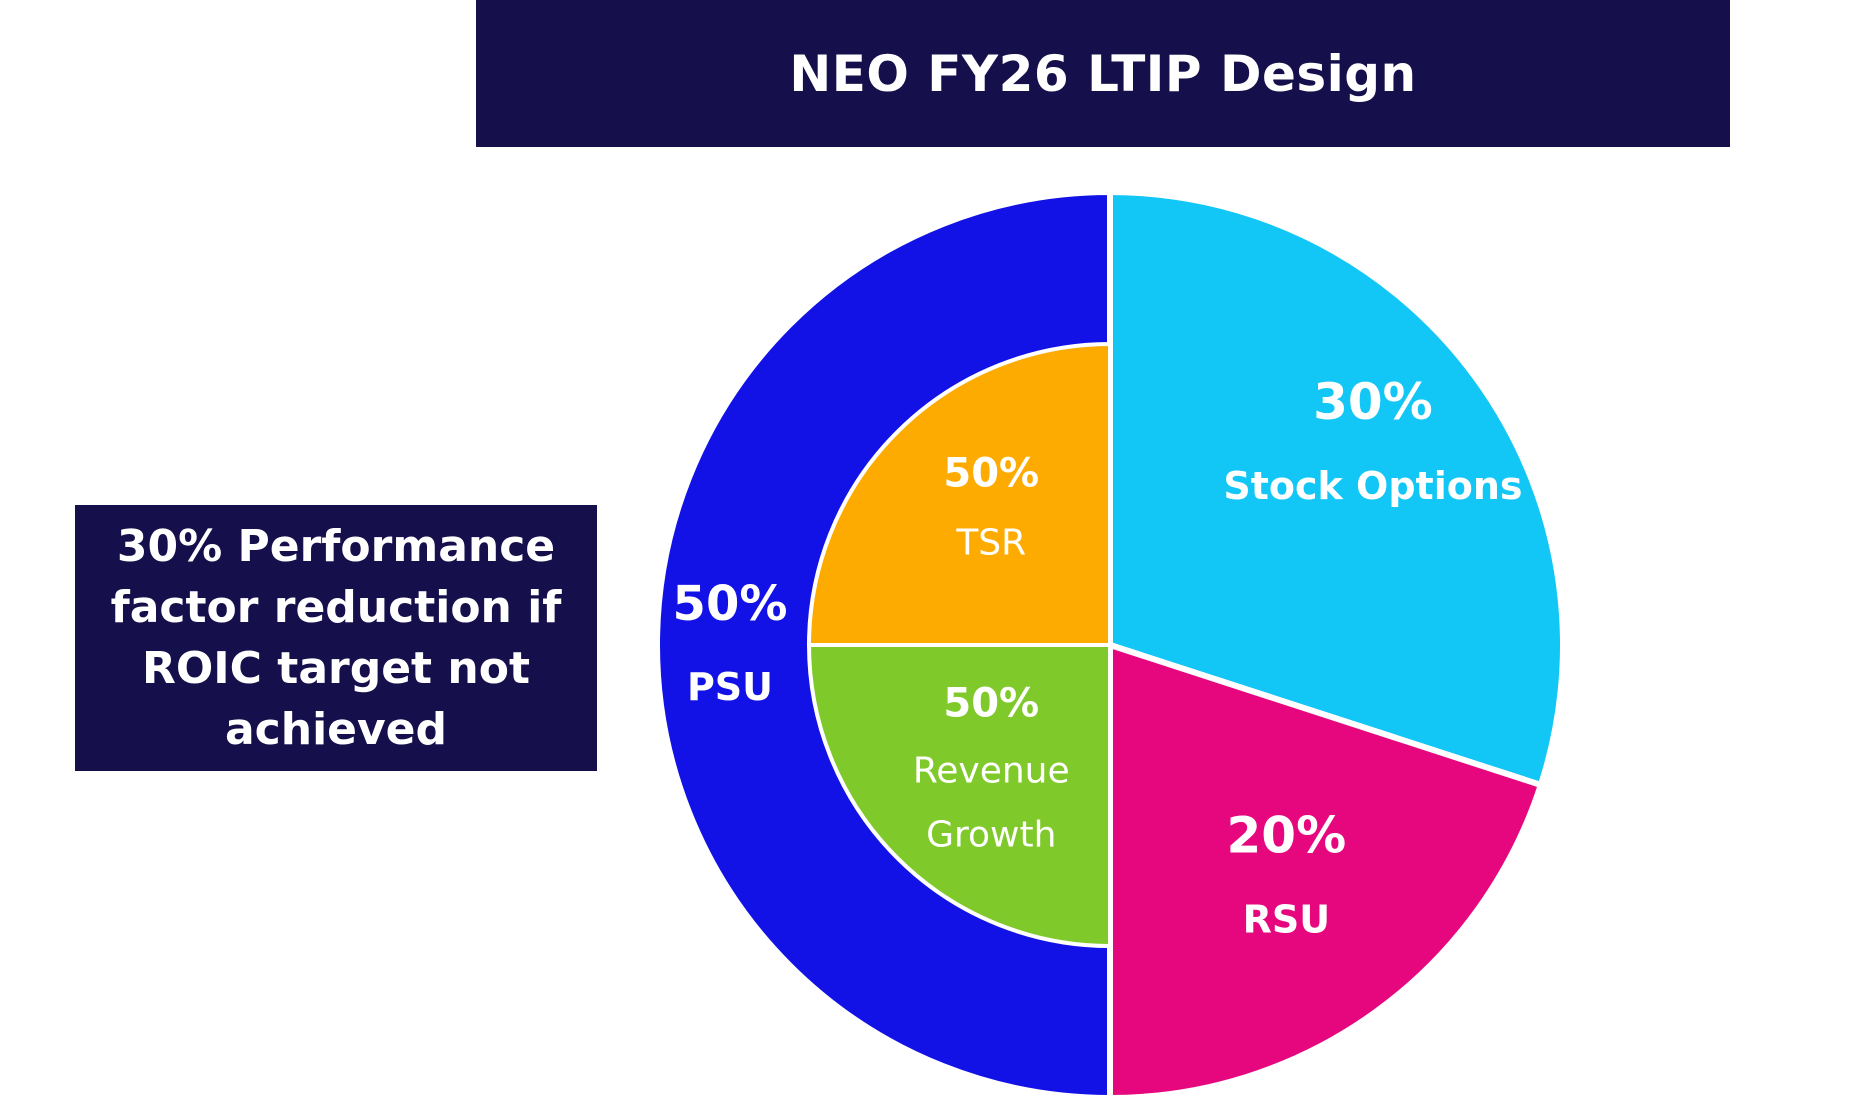 This screenshot has width=1866, height=1108. I want to click on slice-rsu, so click(1325, 871).